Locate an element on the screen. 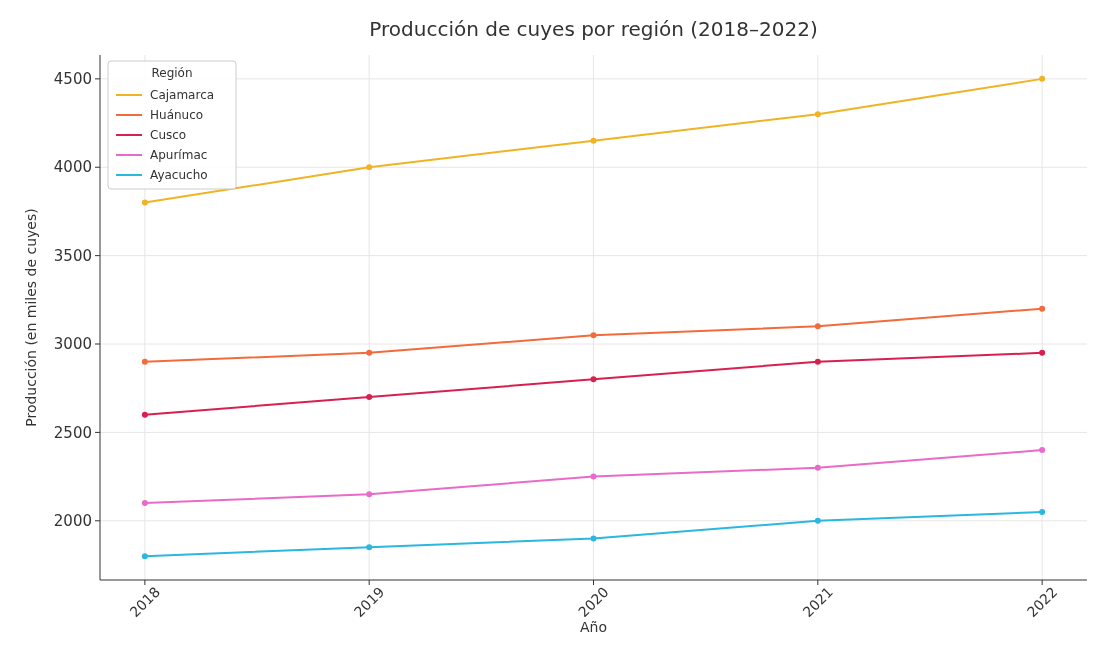 Image resolution: width=1105 pixels, height=648 pixels. legend-label: Huánuco is located at coordinates (177, 115).